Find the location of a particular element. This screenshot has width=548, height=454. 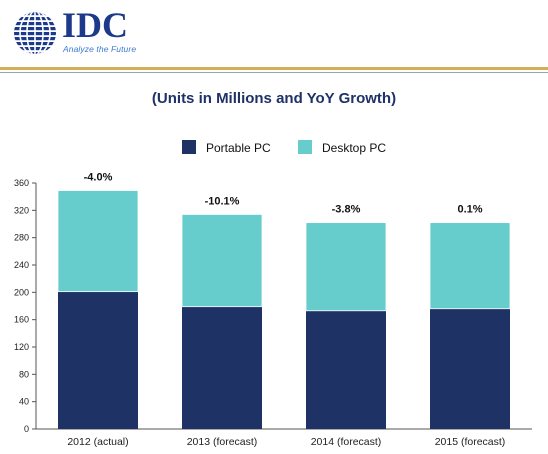

x-category-label: 2012 (actual) is located at coordinates (97, 442).